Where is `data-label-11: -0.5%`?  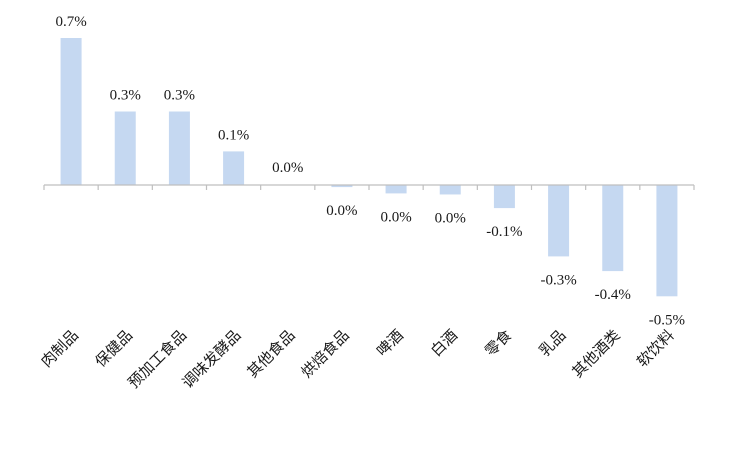
data-label-11: -0.5% is located at coordinates (667, 320).